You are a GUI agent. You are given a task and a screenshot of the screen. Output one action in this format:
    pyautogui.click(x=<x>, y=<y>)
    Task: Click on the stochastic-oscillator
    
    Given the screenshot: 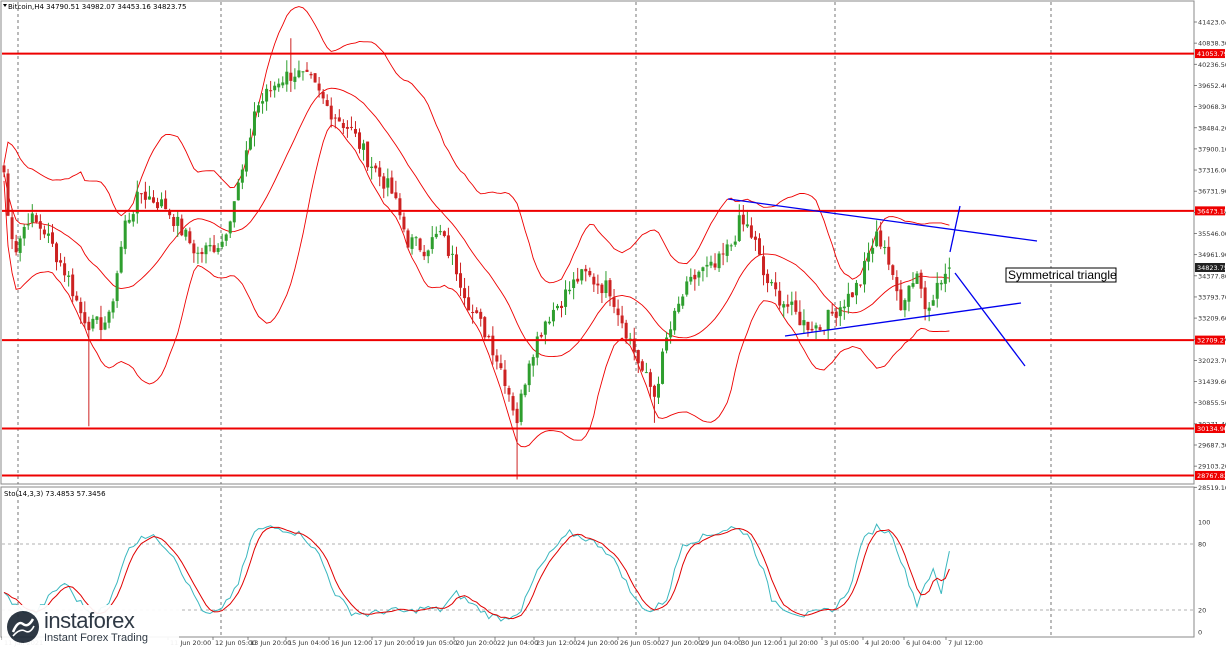 What is the action you would take?
    pyautogui.click(x=476, y=572)
    